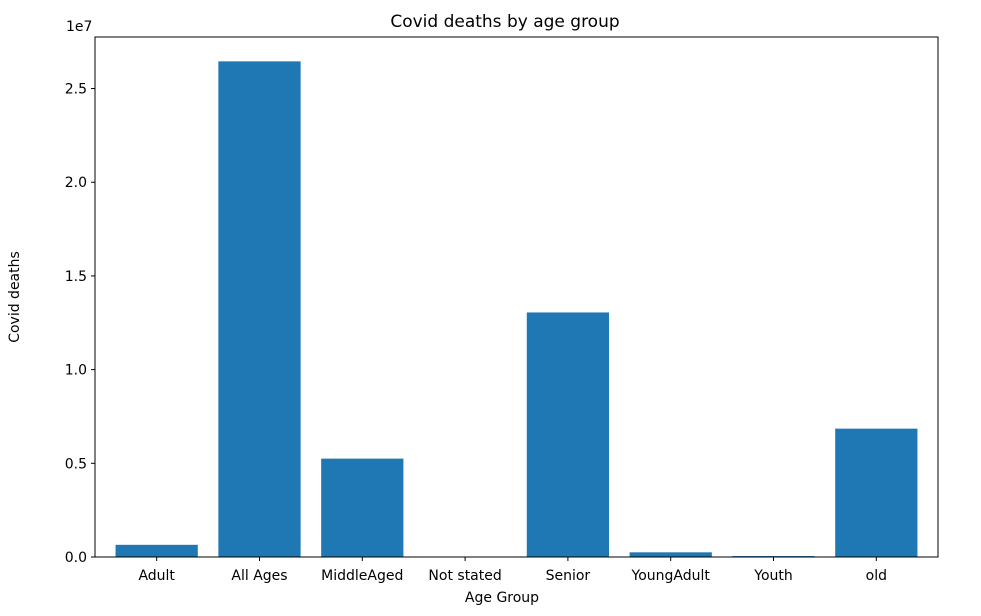 This screenshot has width=981, height=616. What do you see at coordinates (464, 576) in the screenshot?
I see `x-tick-label-not-stated: Not stated` at bounding box center [464, 576].